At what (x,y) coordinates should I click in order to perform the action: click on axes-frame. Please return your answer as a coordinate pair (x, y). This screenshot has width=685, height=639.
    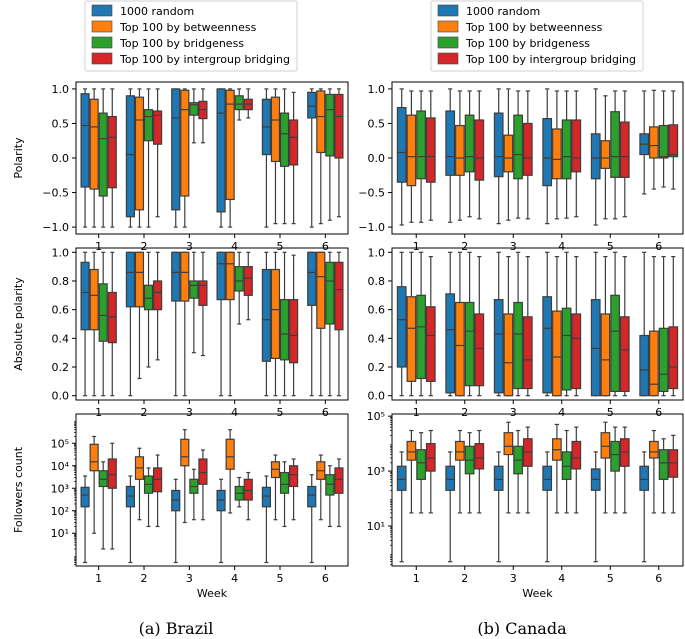
    Looking at the image, I should click on (537, 324).